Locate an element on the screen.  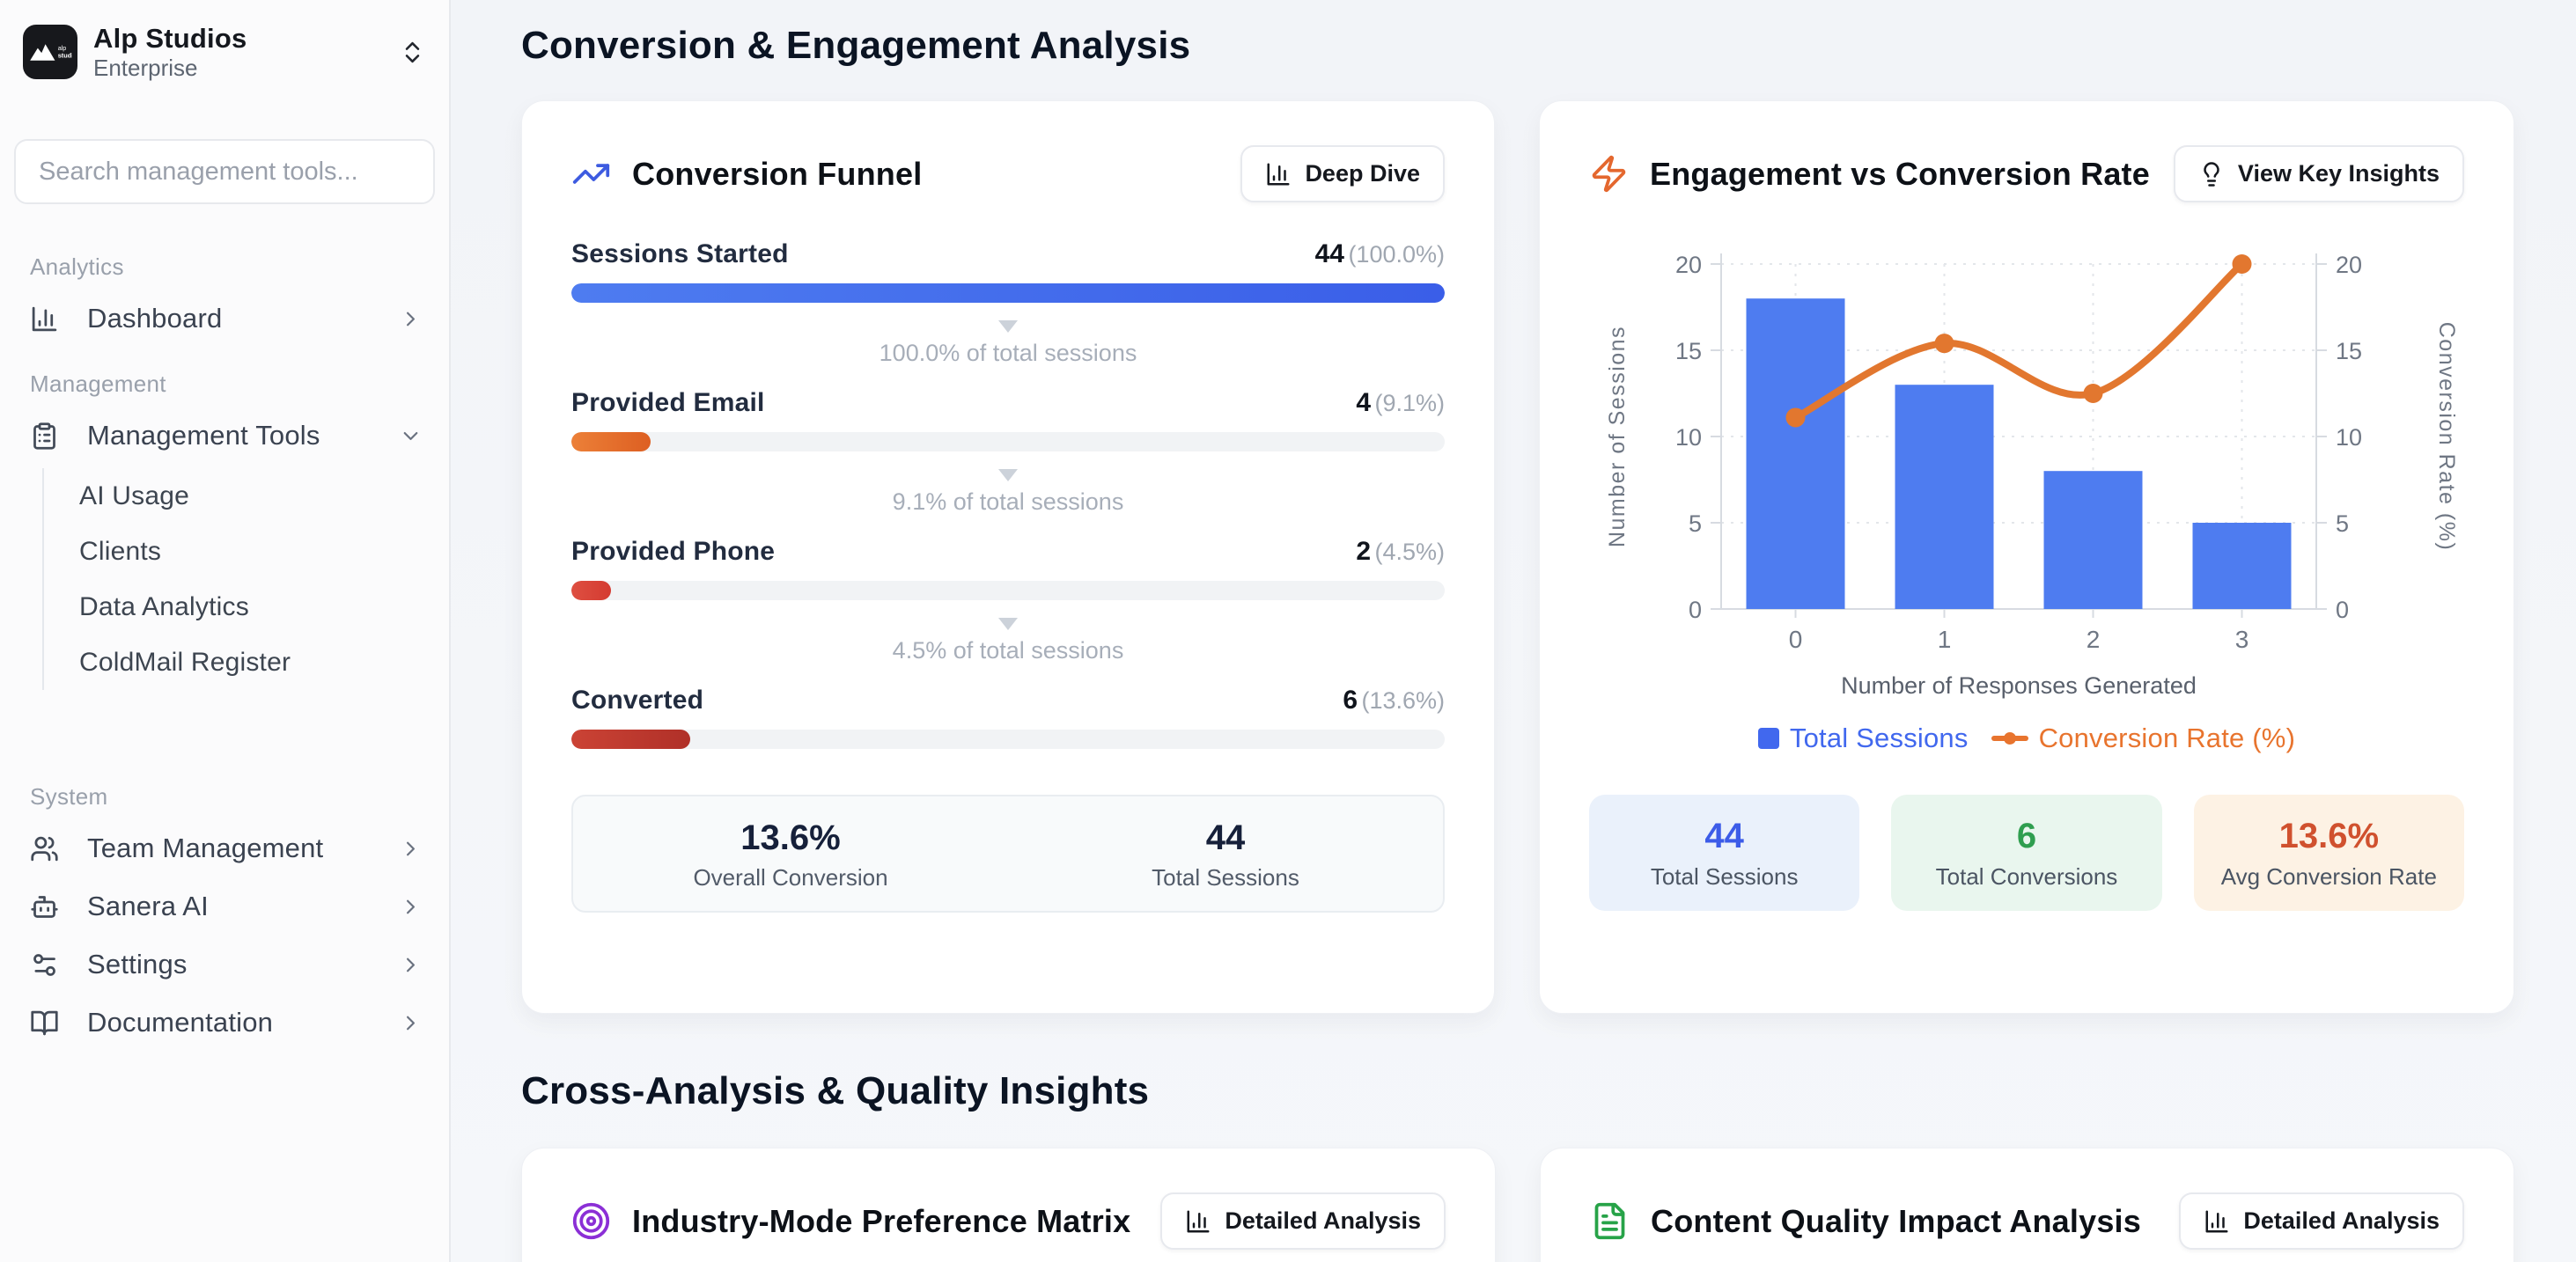
stat-total-sessions: 44 Total Sessions is located at coordinates (1725, 853).